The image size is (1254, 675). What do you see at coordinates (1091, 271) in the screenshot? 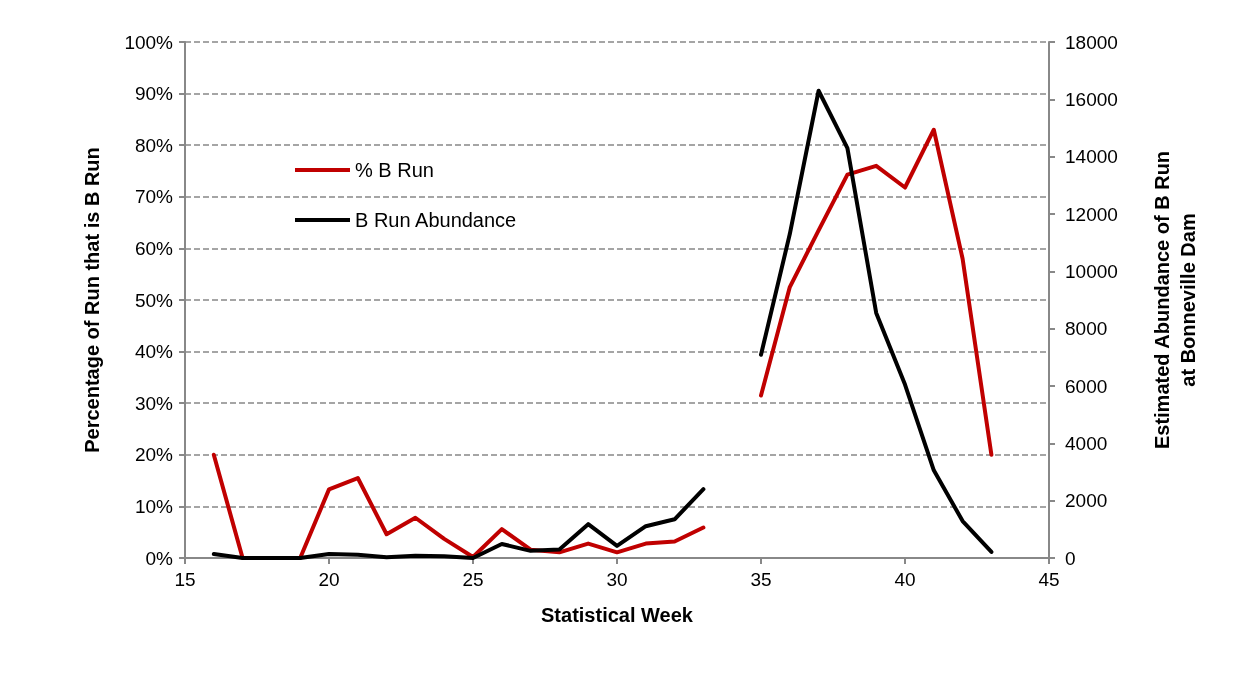
I see `y2-tick-label: 10000` at bounding box center [1091, 271].